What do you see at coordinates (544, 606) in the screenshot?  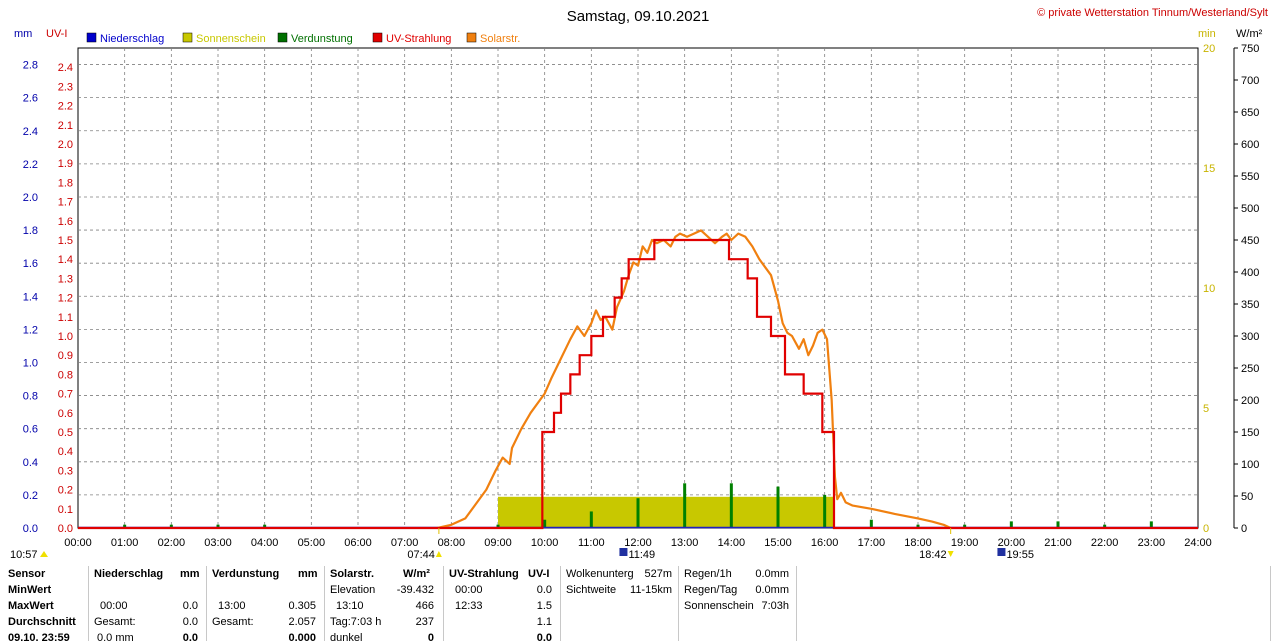 I see `uv-max: 1.5` at bounding box center [544, 606].